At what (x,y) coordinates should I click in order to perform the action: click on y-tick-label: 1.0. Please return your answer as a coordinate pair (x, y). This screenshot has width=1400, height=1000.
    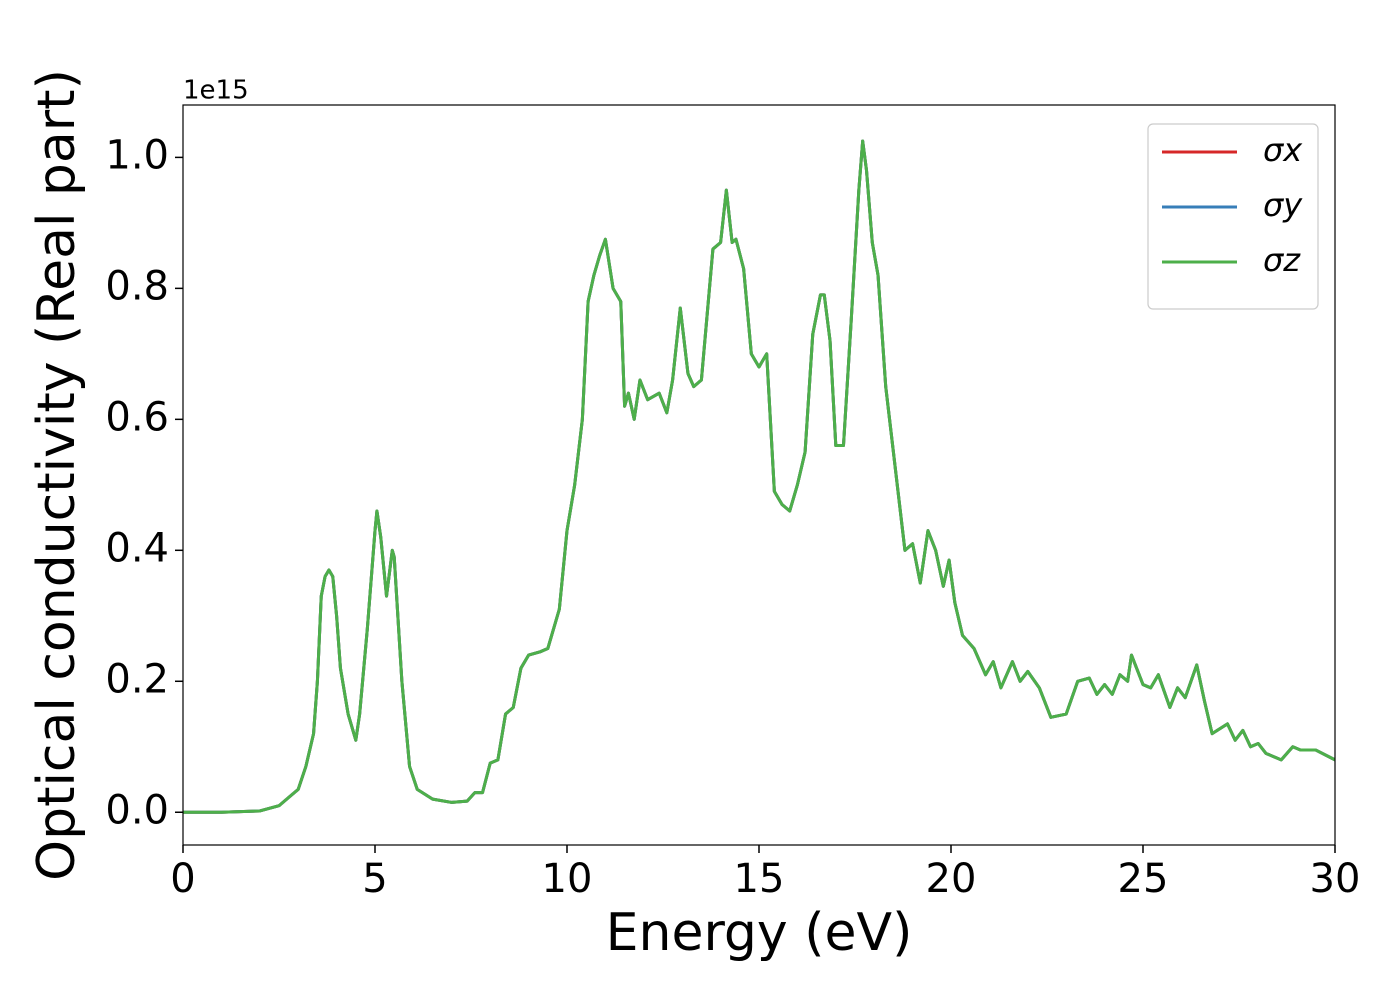
    Looking at the image, I should click on (137, 155).